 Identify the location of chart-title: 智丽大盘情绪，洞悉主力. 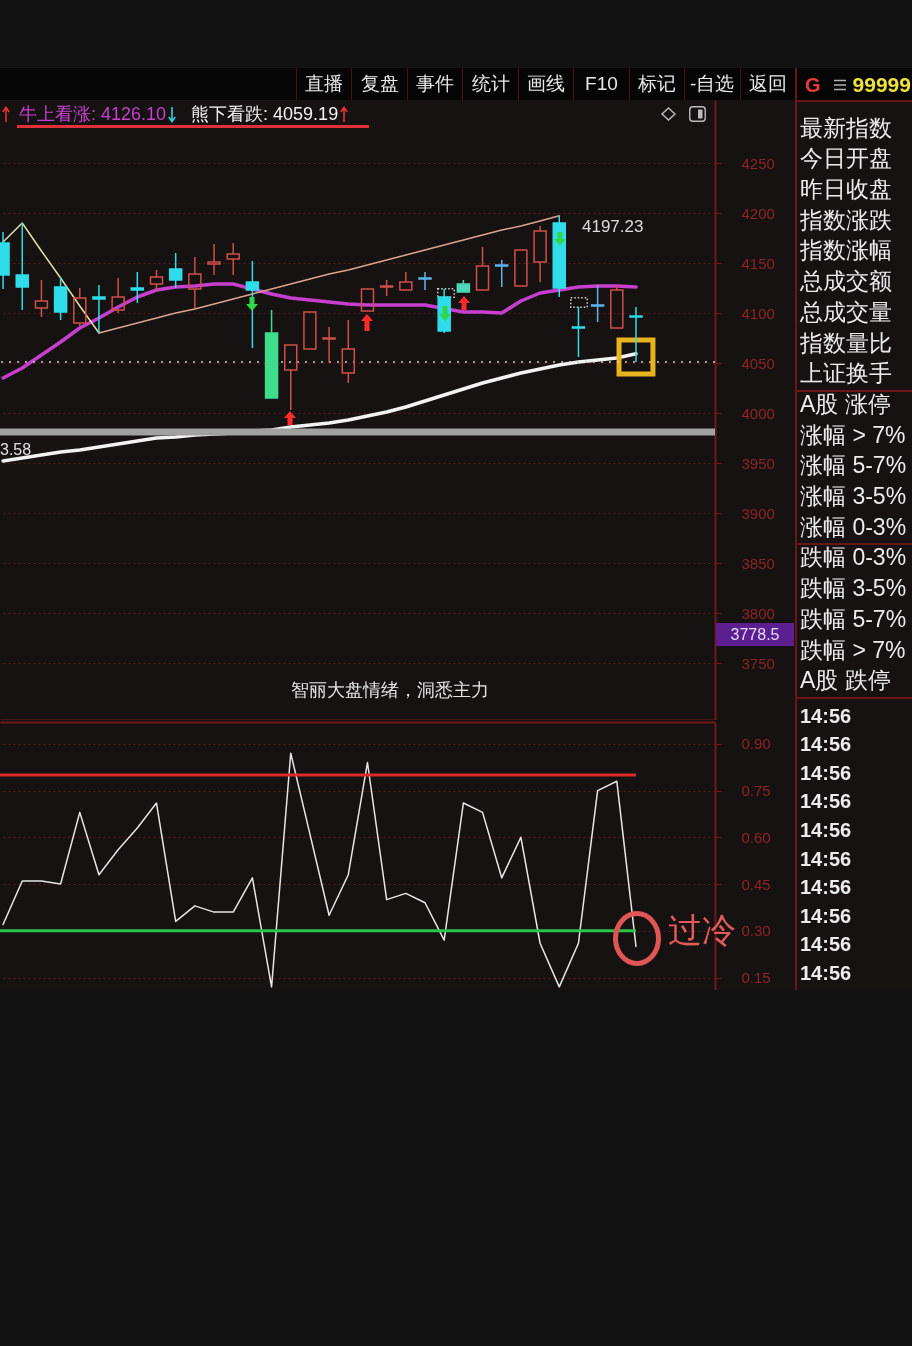
(389, 690).